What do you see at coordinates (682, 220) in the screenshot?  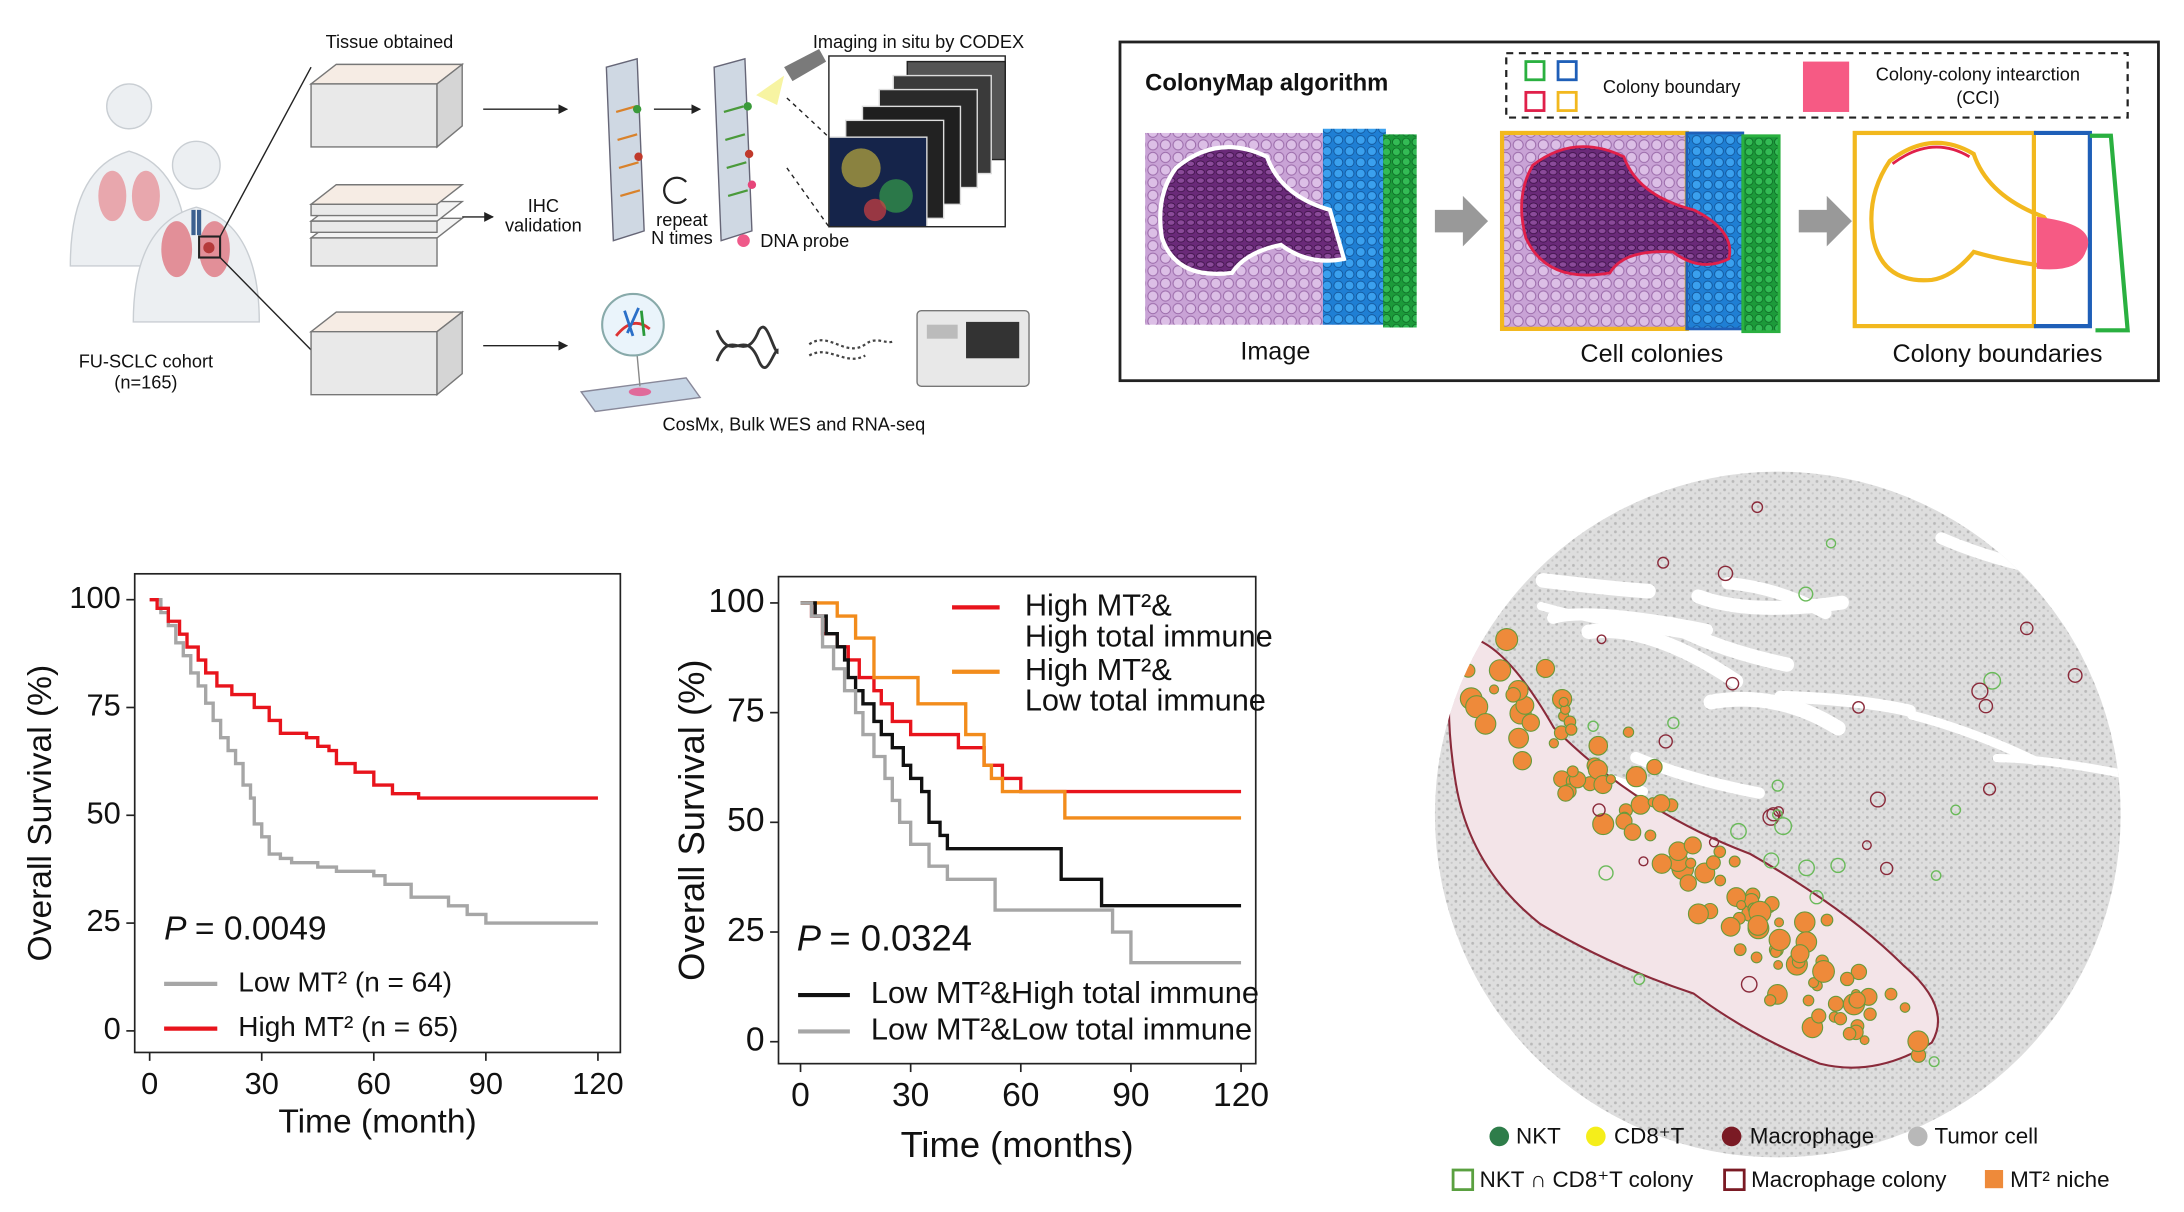 I see `step-label: repeat` at bounding box center [682, 220].